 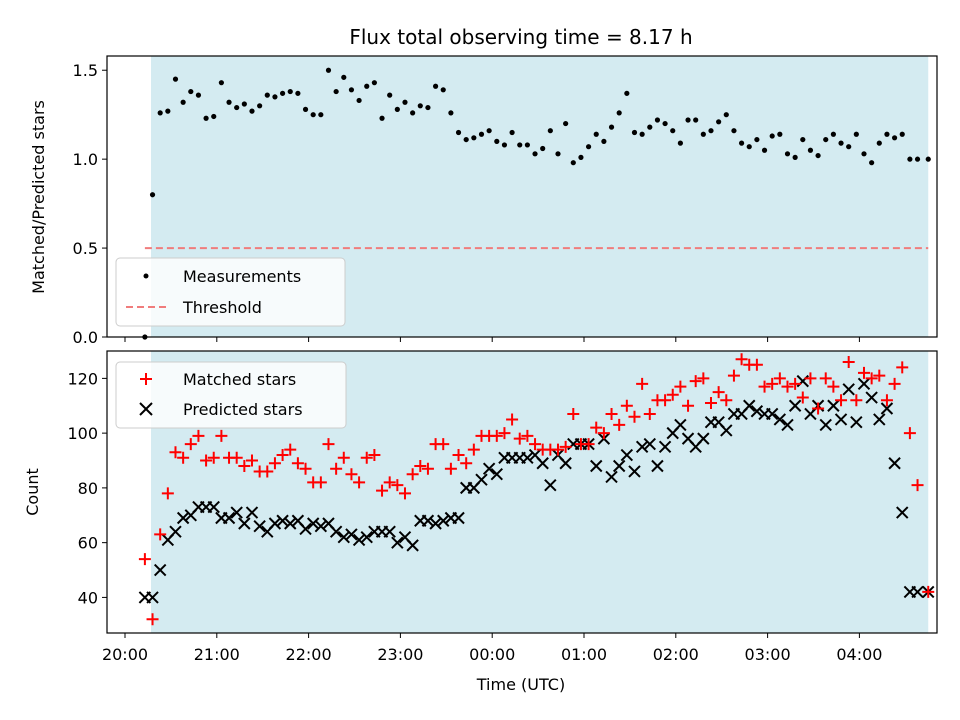 I want to click on legend-predicted-label: Predicted stars, so click(x=243, y=409).